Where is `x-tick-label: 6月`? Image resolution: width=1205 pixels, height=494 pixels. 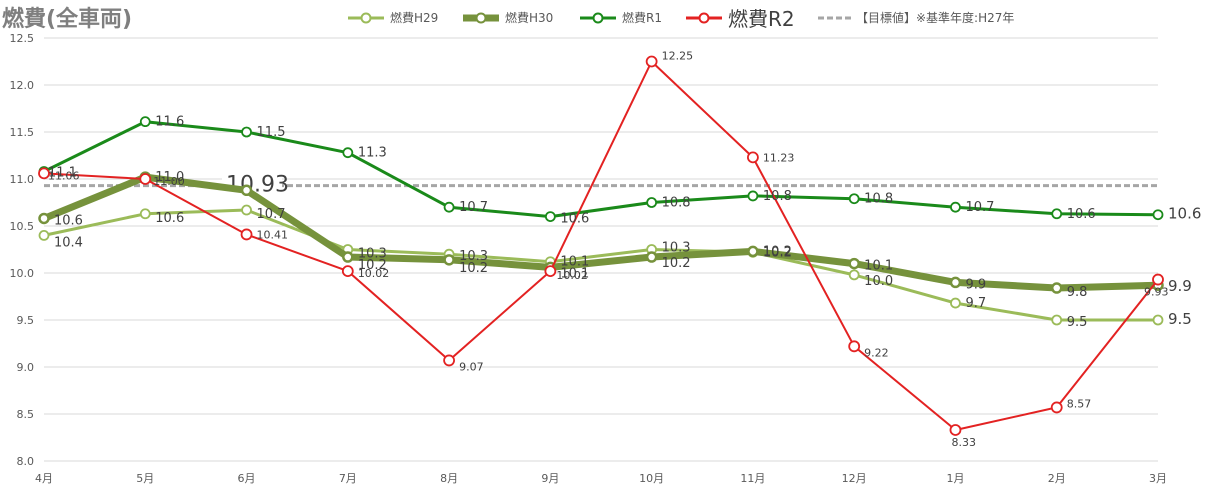 x-tick-label: 6月 is located at coordinates (247, 478).